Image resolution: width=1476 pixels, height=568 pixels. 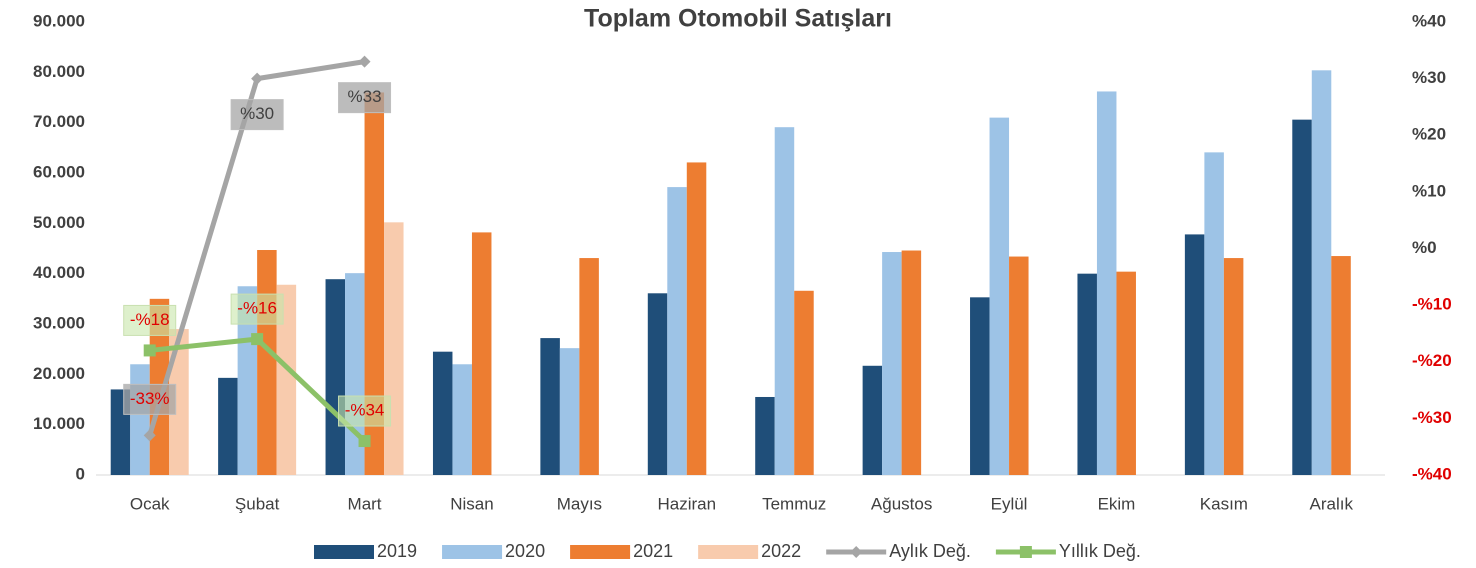 I want to click on x-tick-label: Mart, so click(x=365, y=503).